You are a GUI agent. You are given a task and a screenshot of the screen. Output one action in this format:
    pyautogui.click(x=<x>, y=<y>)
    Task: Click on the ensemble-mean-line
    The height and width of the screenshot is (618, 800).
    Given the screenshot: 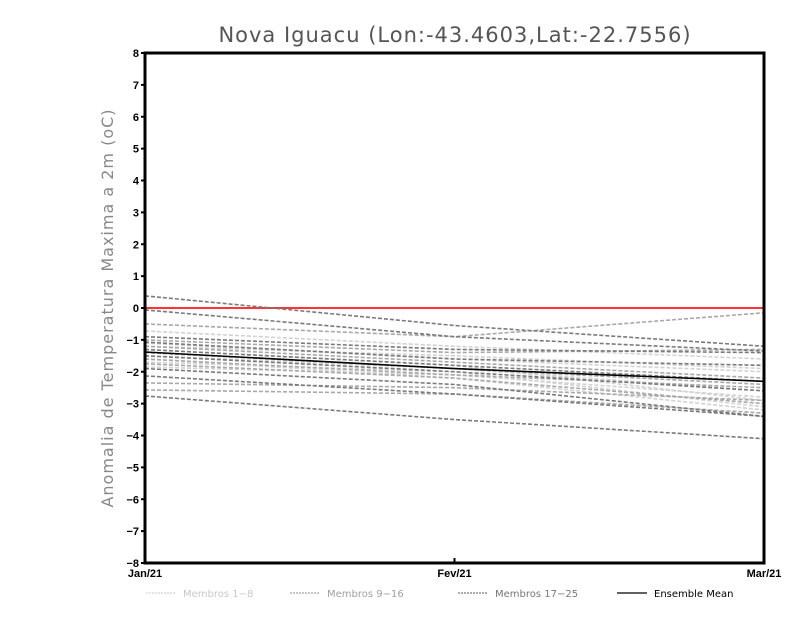 What is the action you would take?
    pyautogui.click(x=454, y=367)
    